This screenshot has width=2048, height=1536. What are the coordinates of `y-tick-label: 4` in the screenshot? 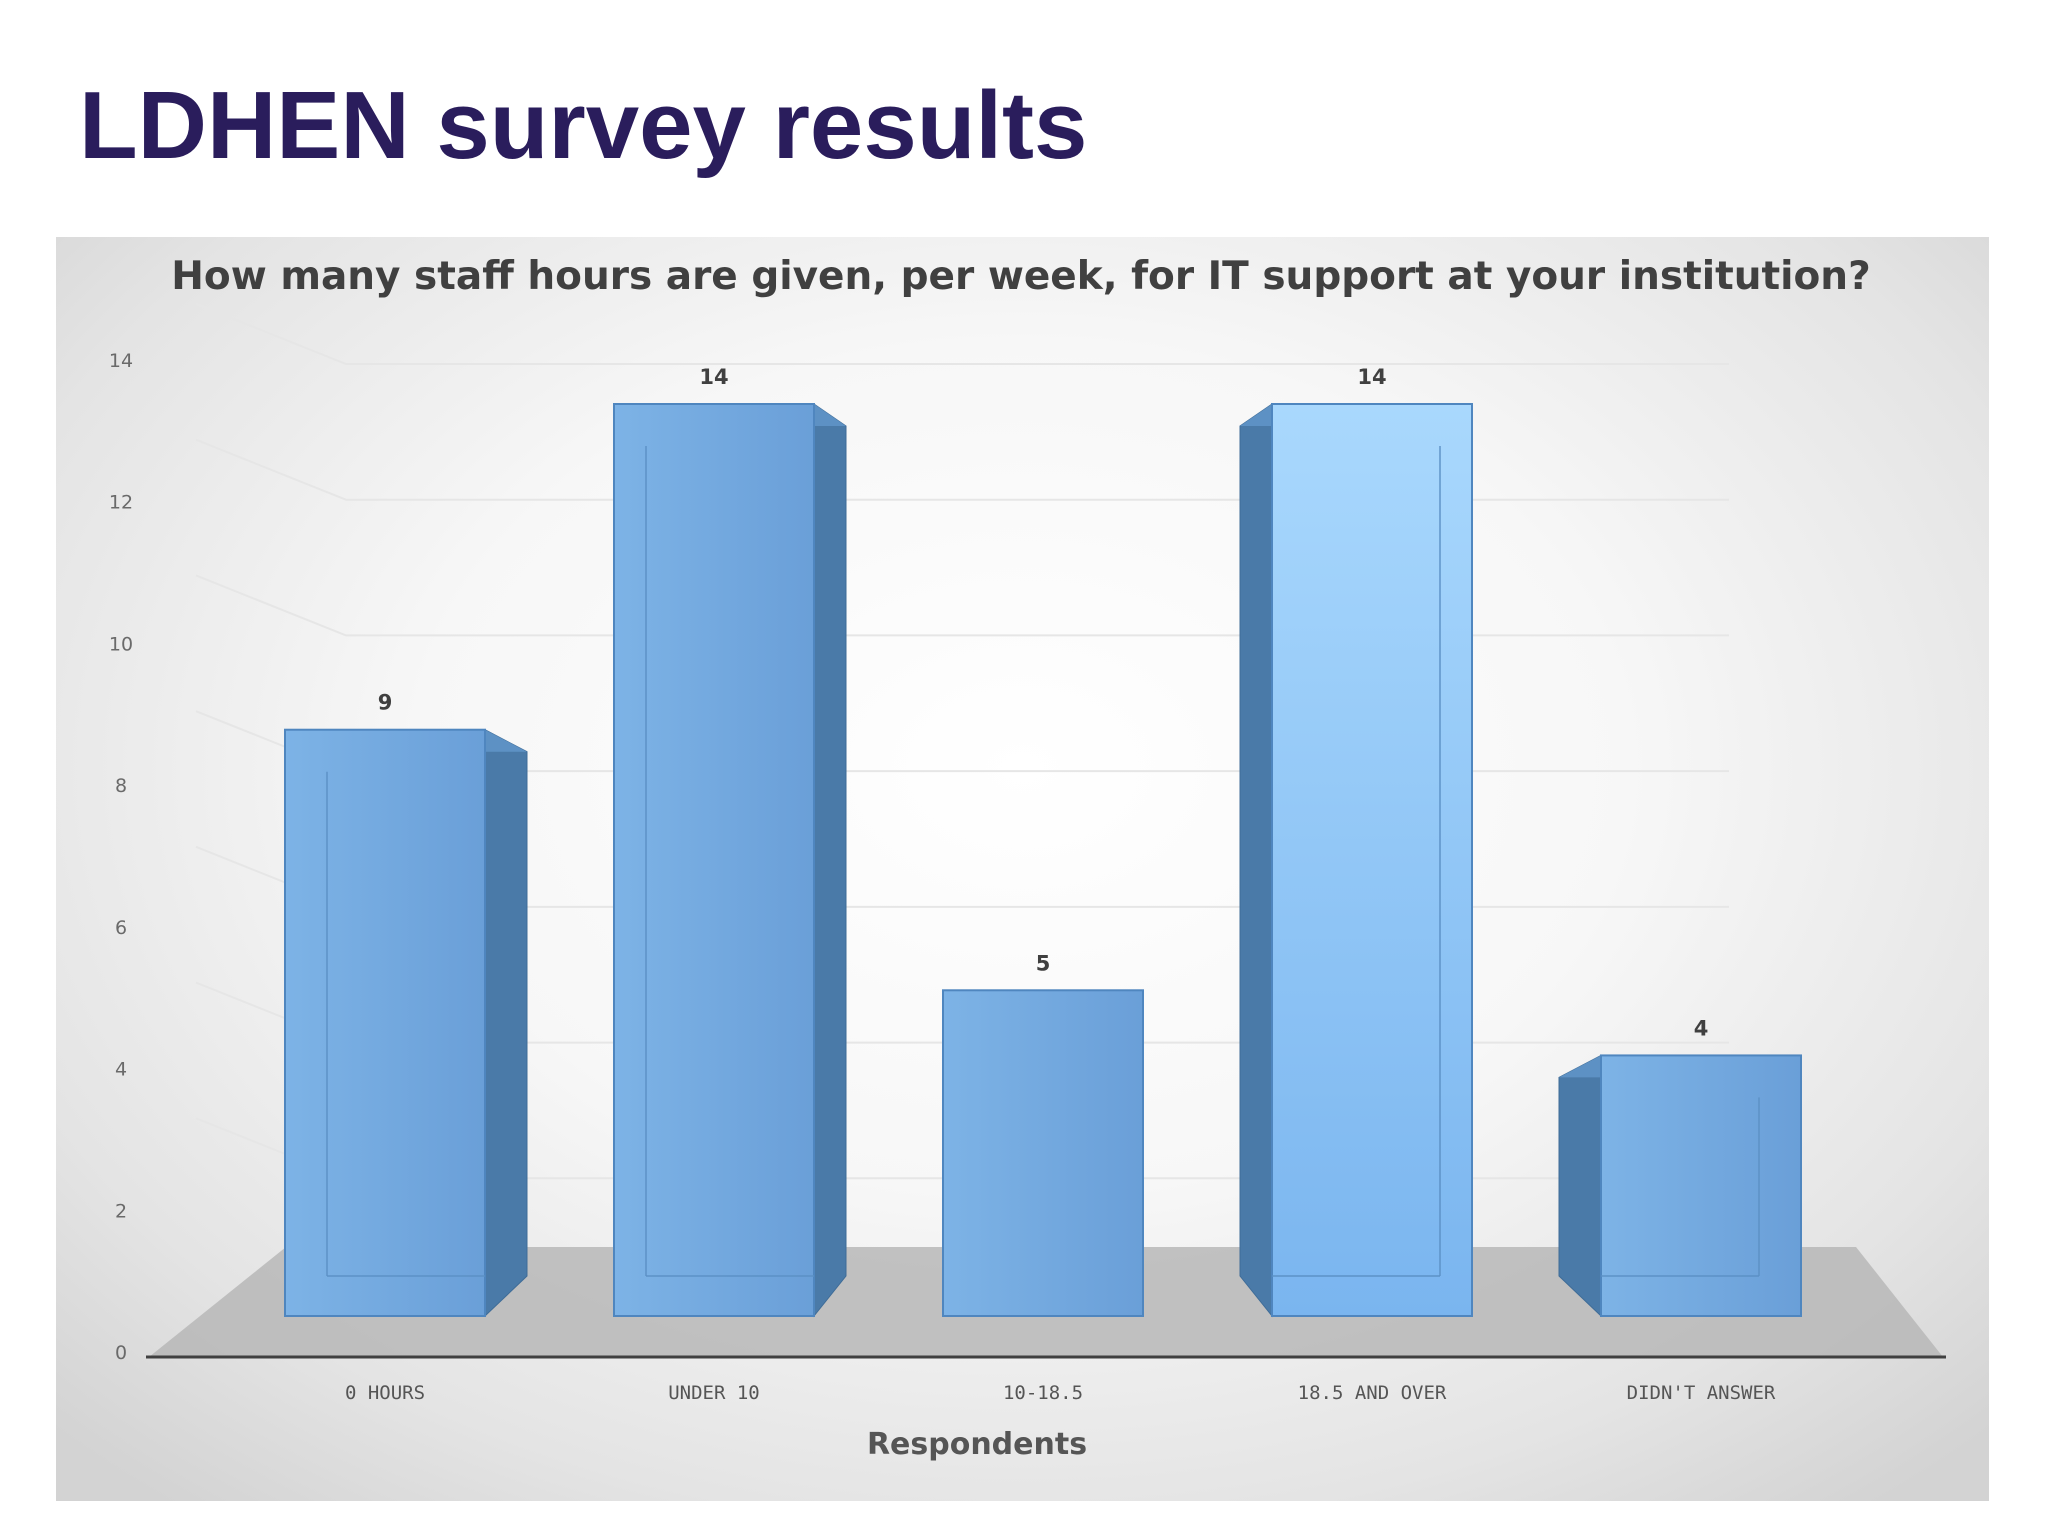 It's located at (121, 1070).